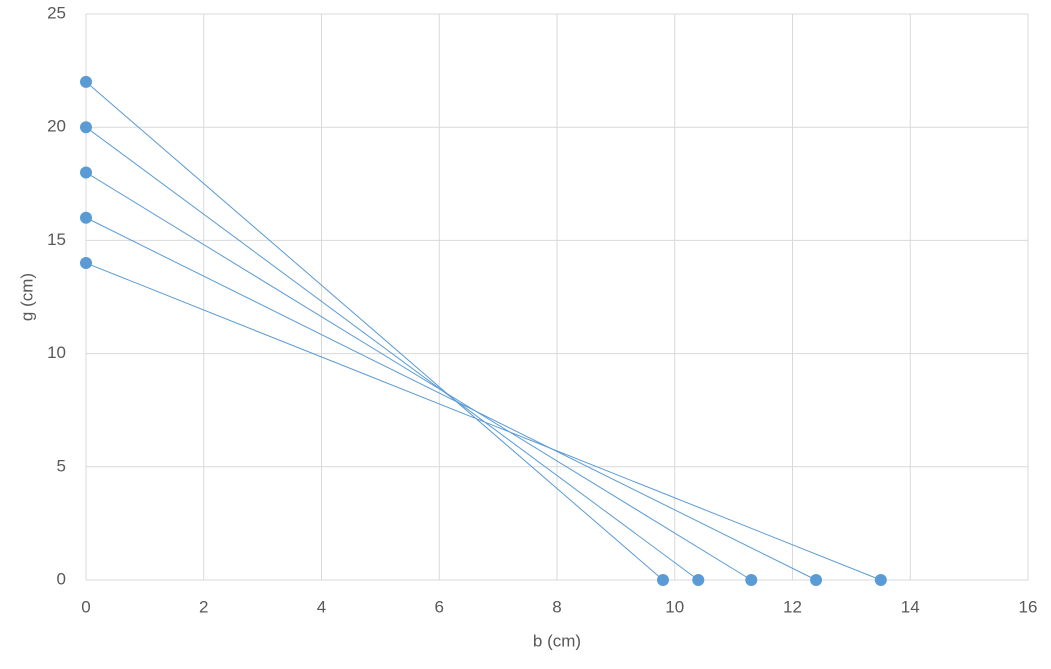  I want to click on x-tick-label: 14, so click(910, 606).